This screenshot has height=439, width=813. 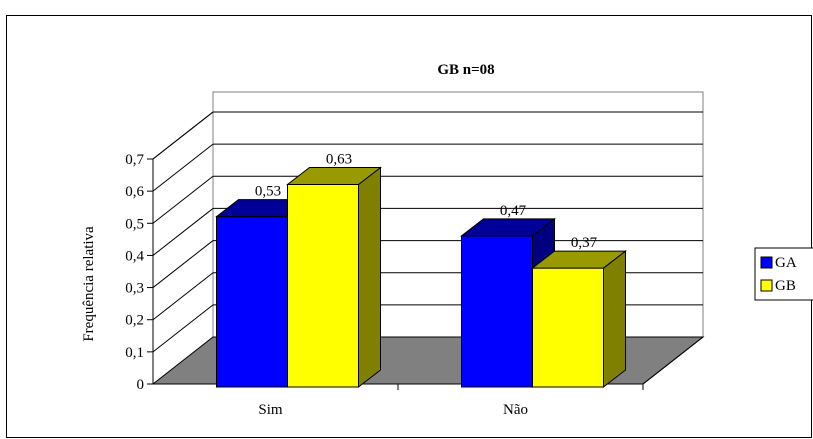 What do you see at coordinates (785, 286) in the screenshot?
I see `legend-label-gb: GB` at bounding box center [785, 286].